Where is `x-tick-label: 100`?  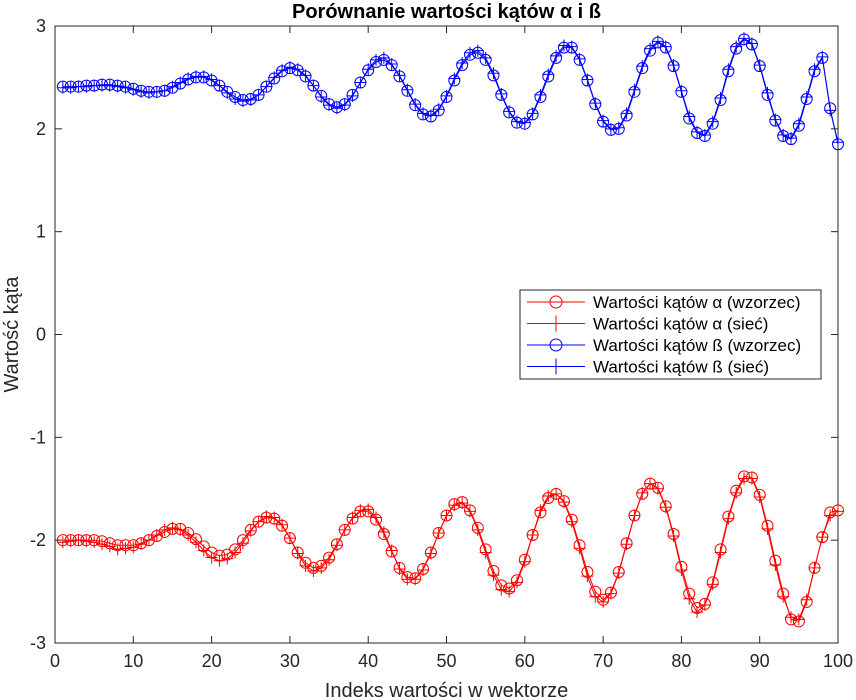 x-tick-label: 100 is located at coordinates (838, 661).